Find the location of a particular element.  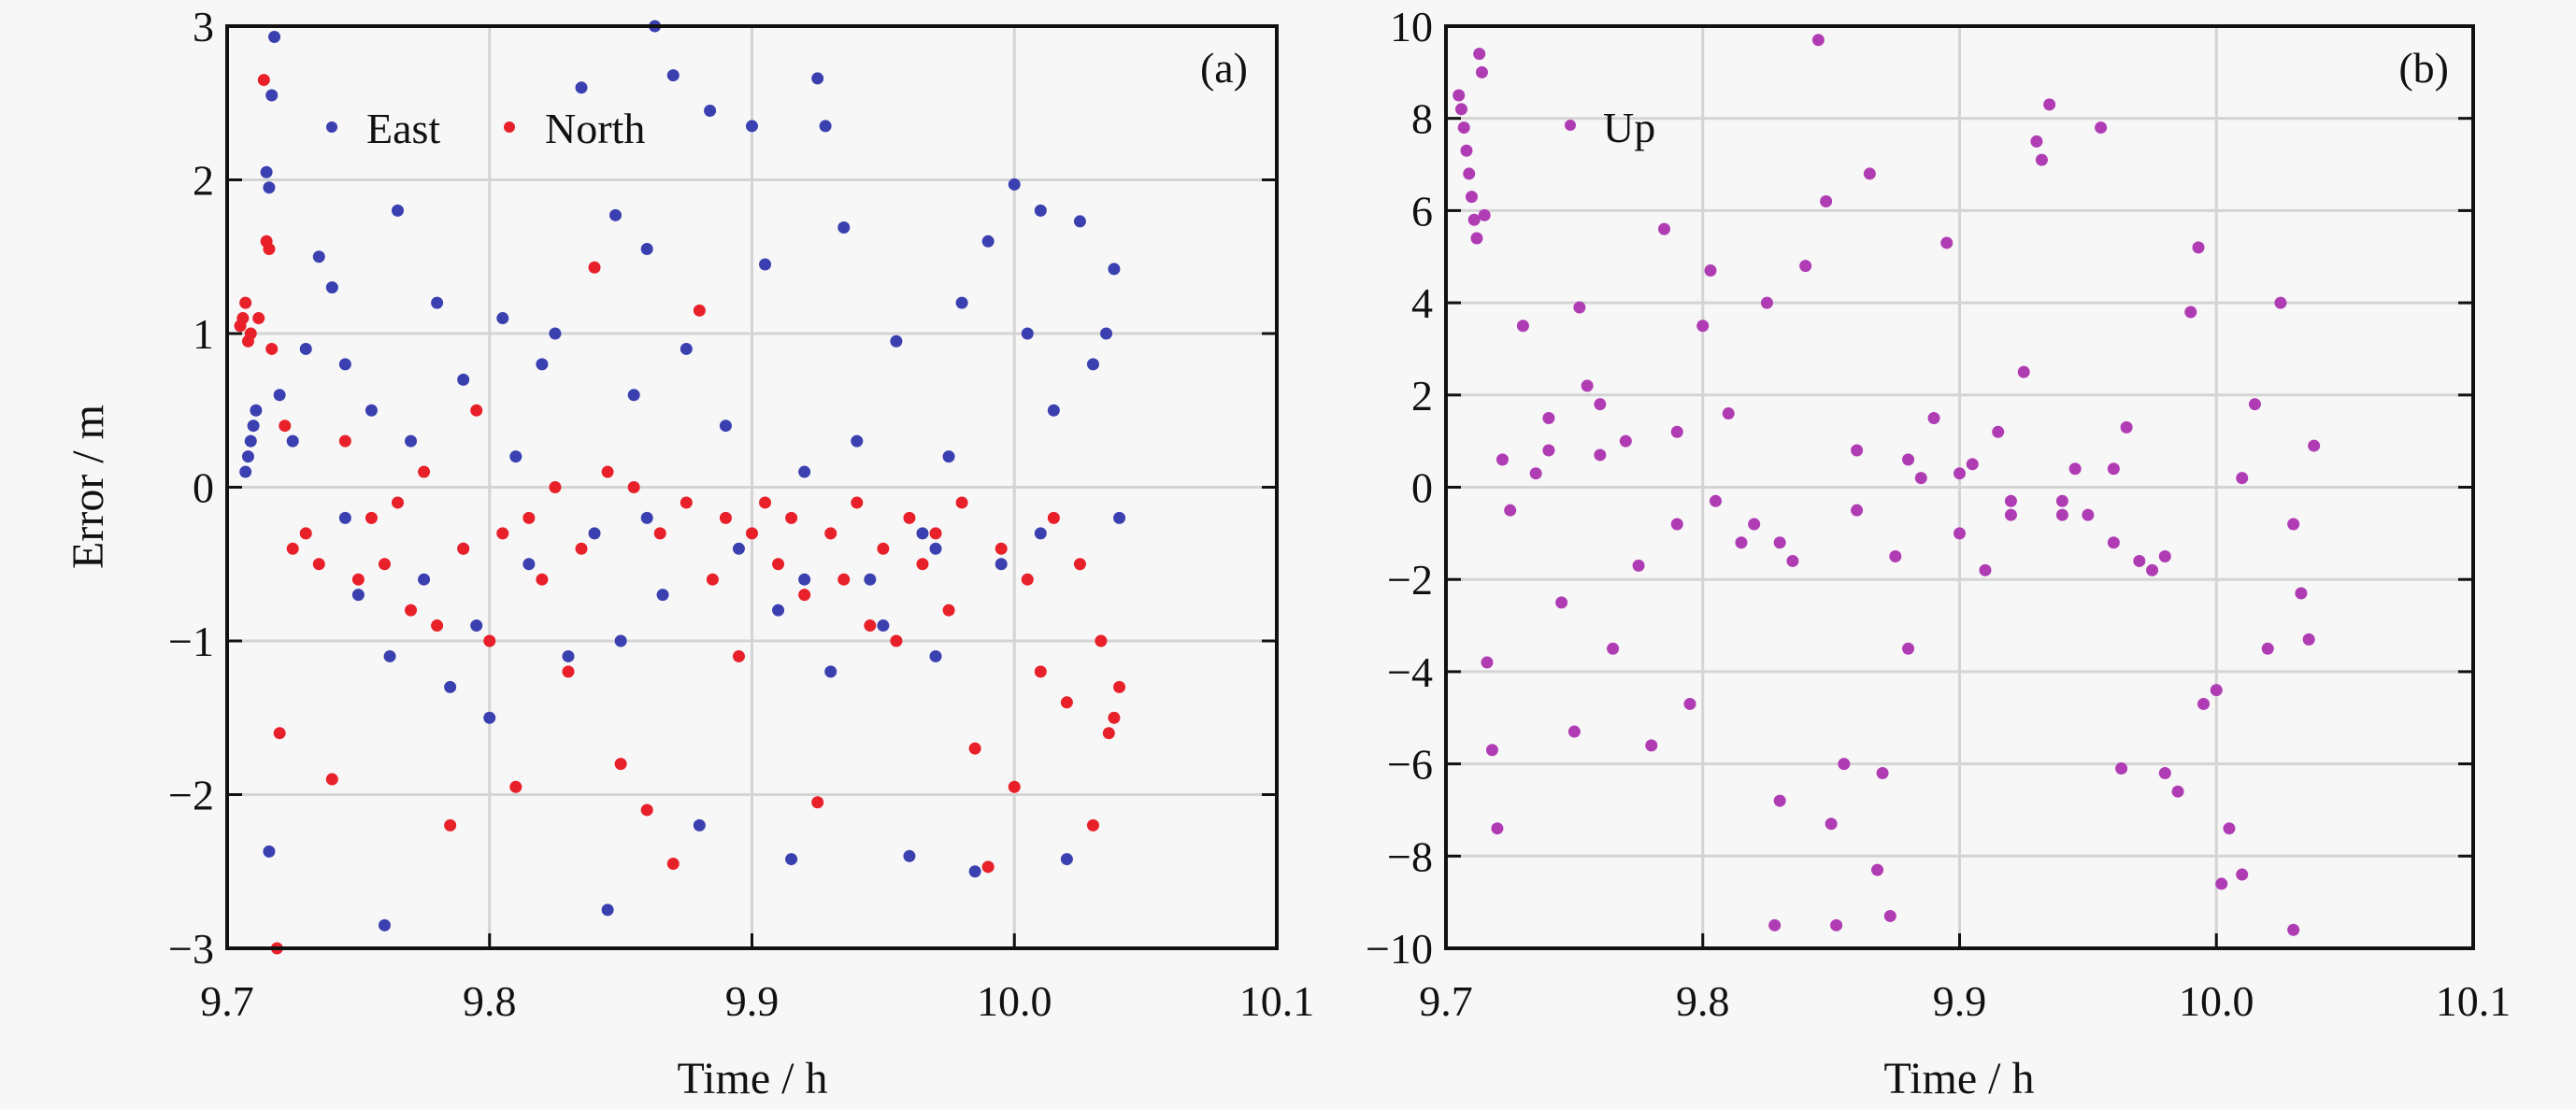

x-axis-label-b: Time / h is located at coordinates (1959, 1078).